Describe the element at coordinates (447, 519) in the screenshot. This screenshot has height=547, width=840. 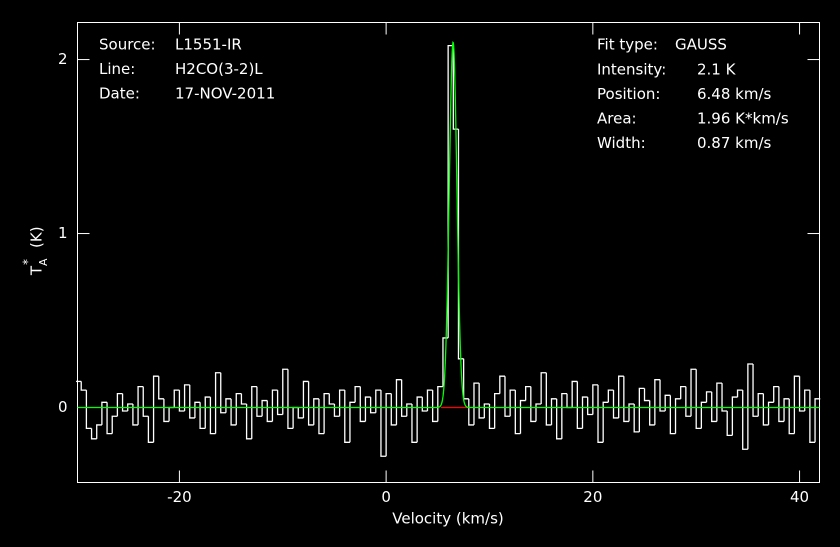
I see `x-axis-label: Velocity (km/s)` at that location.